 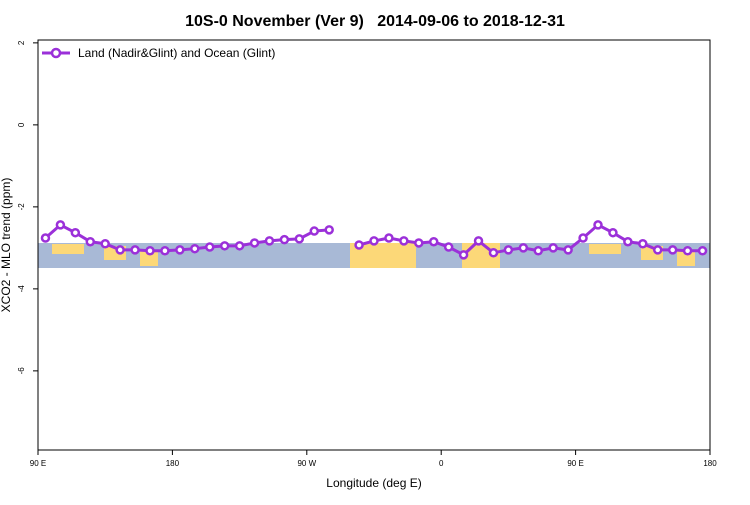 I want to click on x-tick-label: 0, so click(x=441, y=463).